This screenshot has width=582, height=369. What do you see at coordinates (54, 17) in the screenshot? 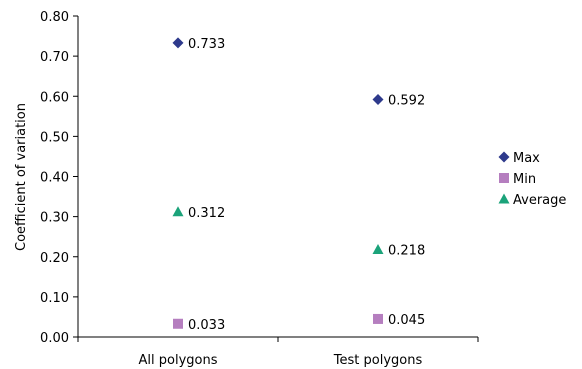
I see `y-tick-label: 0.80` at bounding box center [54, 17].